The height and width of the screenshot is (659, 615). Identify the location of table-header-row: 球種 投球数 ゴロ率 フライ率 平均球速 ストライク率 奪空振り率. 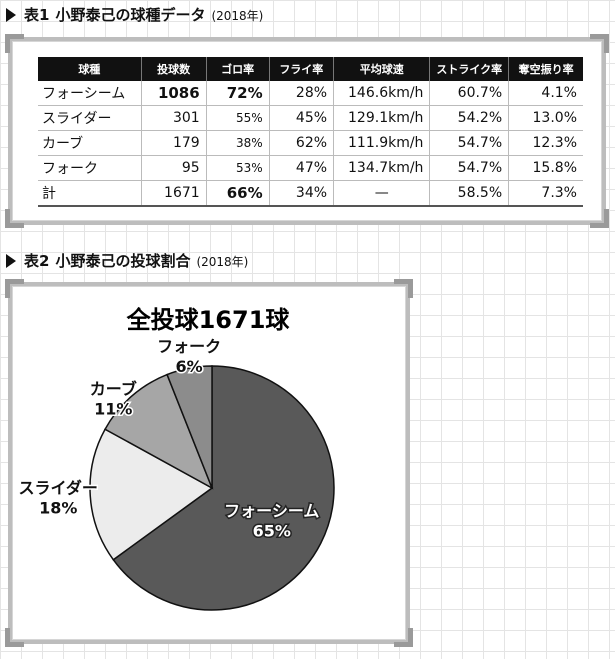
(310, 69).